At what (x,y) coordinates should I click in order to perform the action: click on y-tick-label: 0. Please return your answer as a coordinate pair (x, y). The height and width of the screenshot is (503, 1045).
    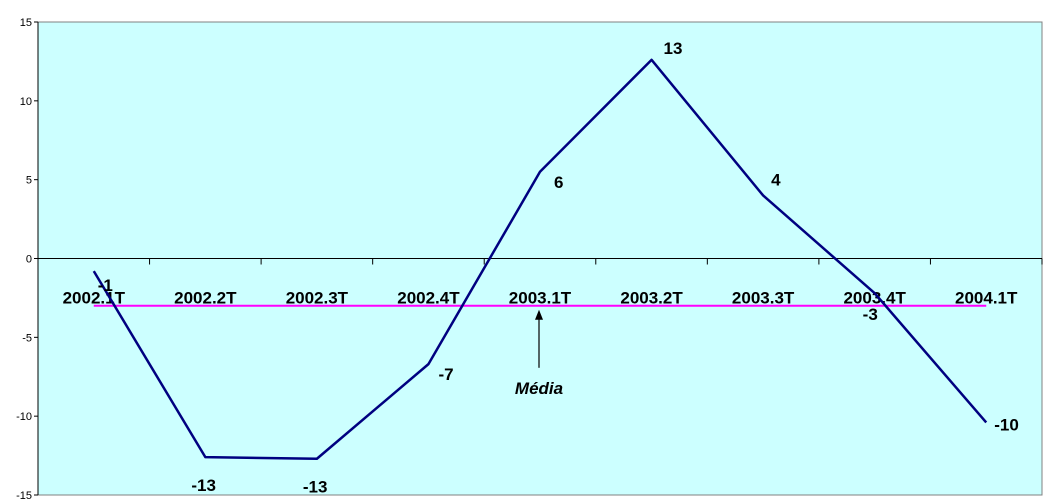
    Looking at the image, I should click on (29, 260).